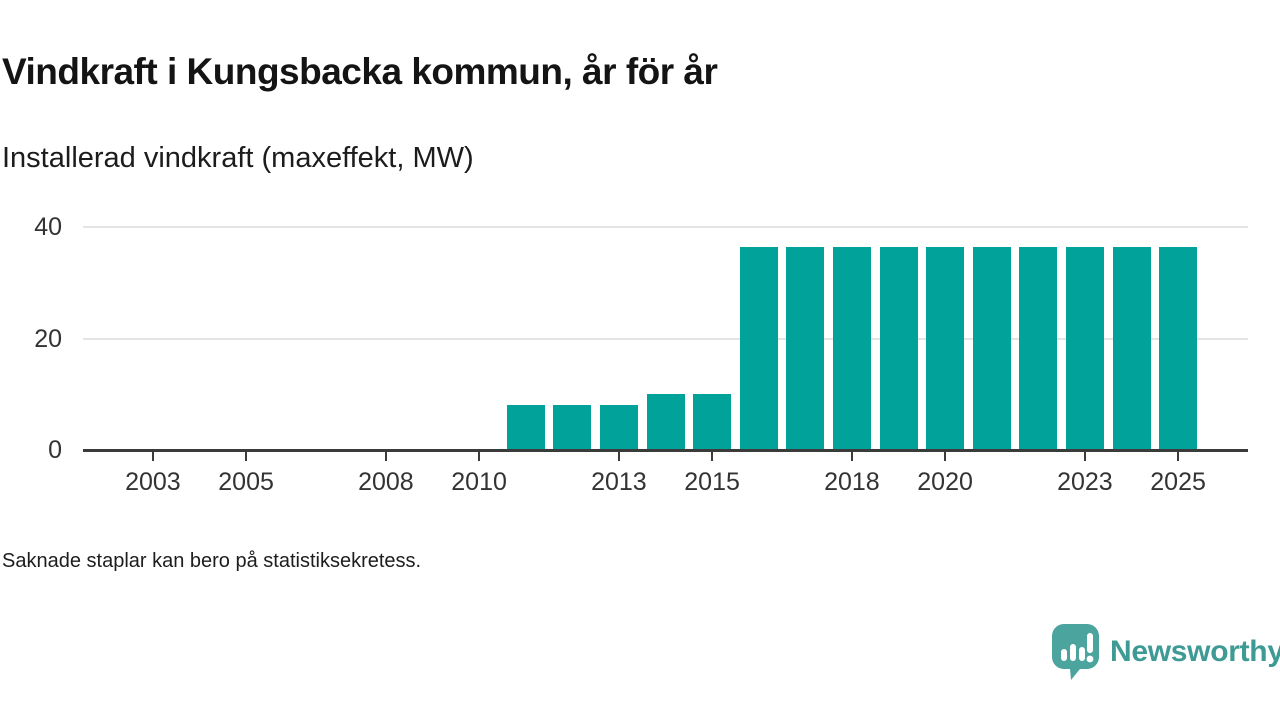  What do you see at coordinates (665, 422) in the screenshot?
I see `bar-2014` at bounding box center [665, 422].